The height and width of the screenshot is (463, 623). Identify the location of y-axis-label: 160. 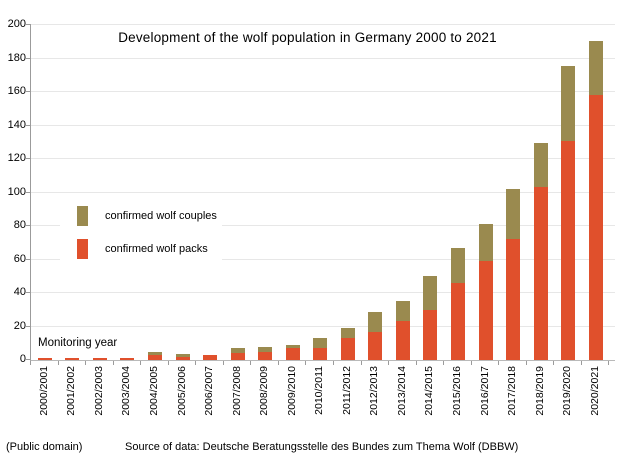
(16, 91).